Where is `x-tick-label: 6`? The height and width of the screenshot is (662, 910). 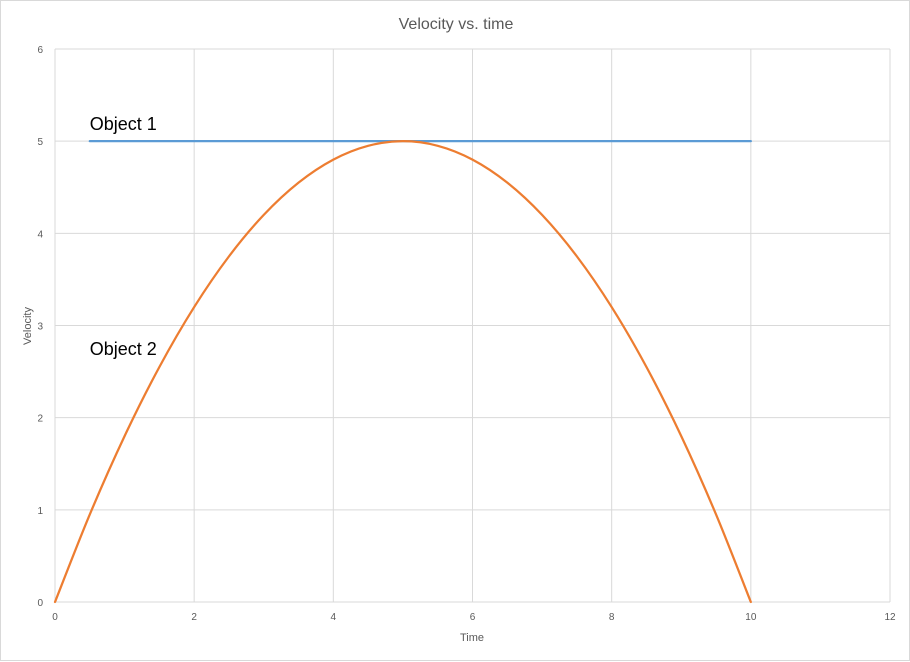 x-tick-label: 6 is located at coordinates (473, 617).